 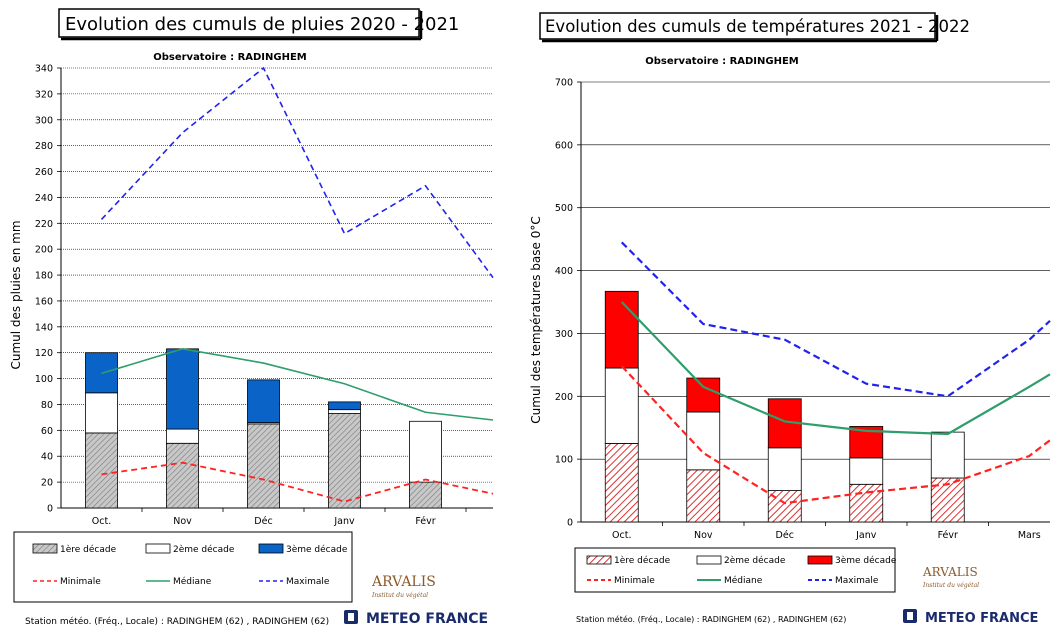 I want to click on y-tick-label: 100, so click(x=564, y=460).